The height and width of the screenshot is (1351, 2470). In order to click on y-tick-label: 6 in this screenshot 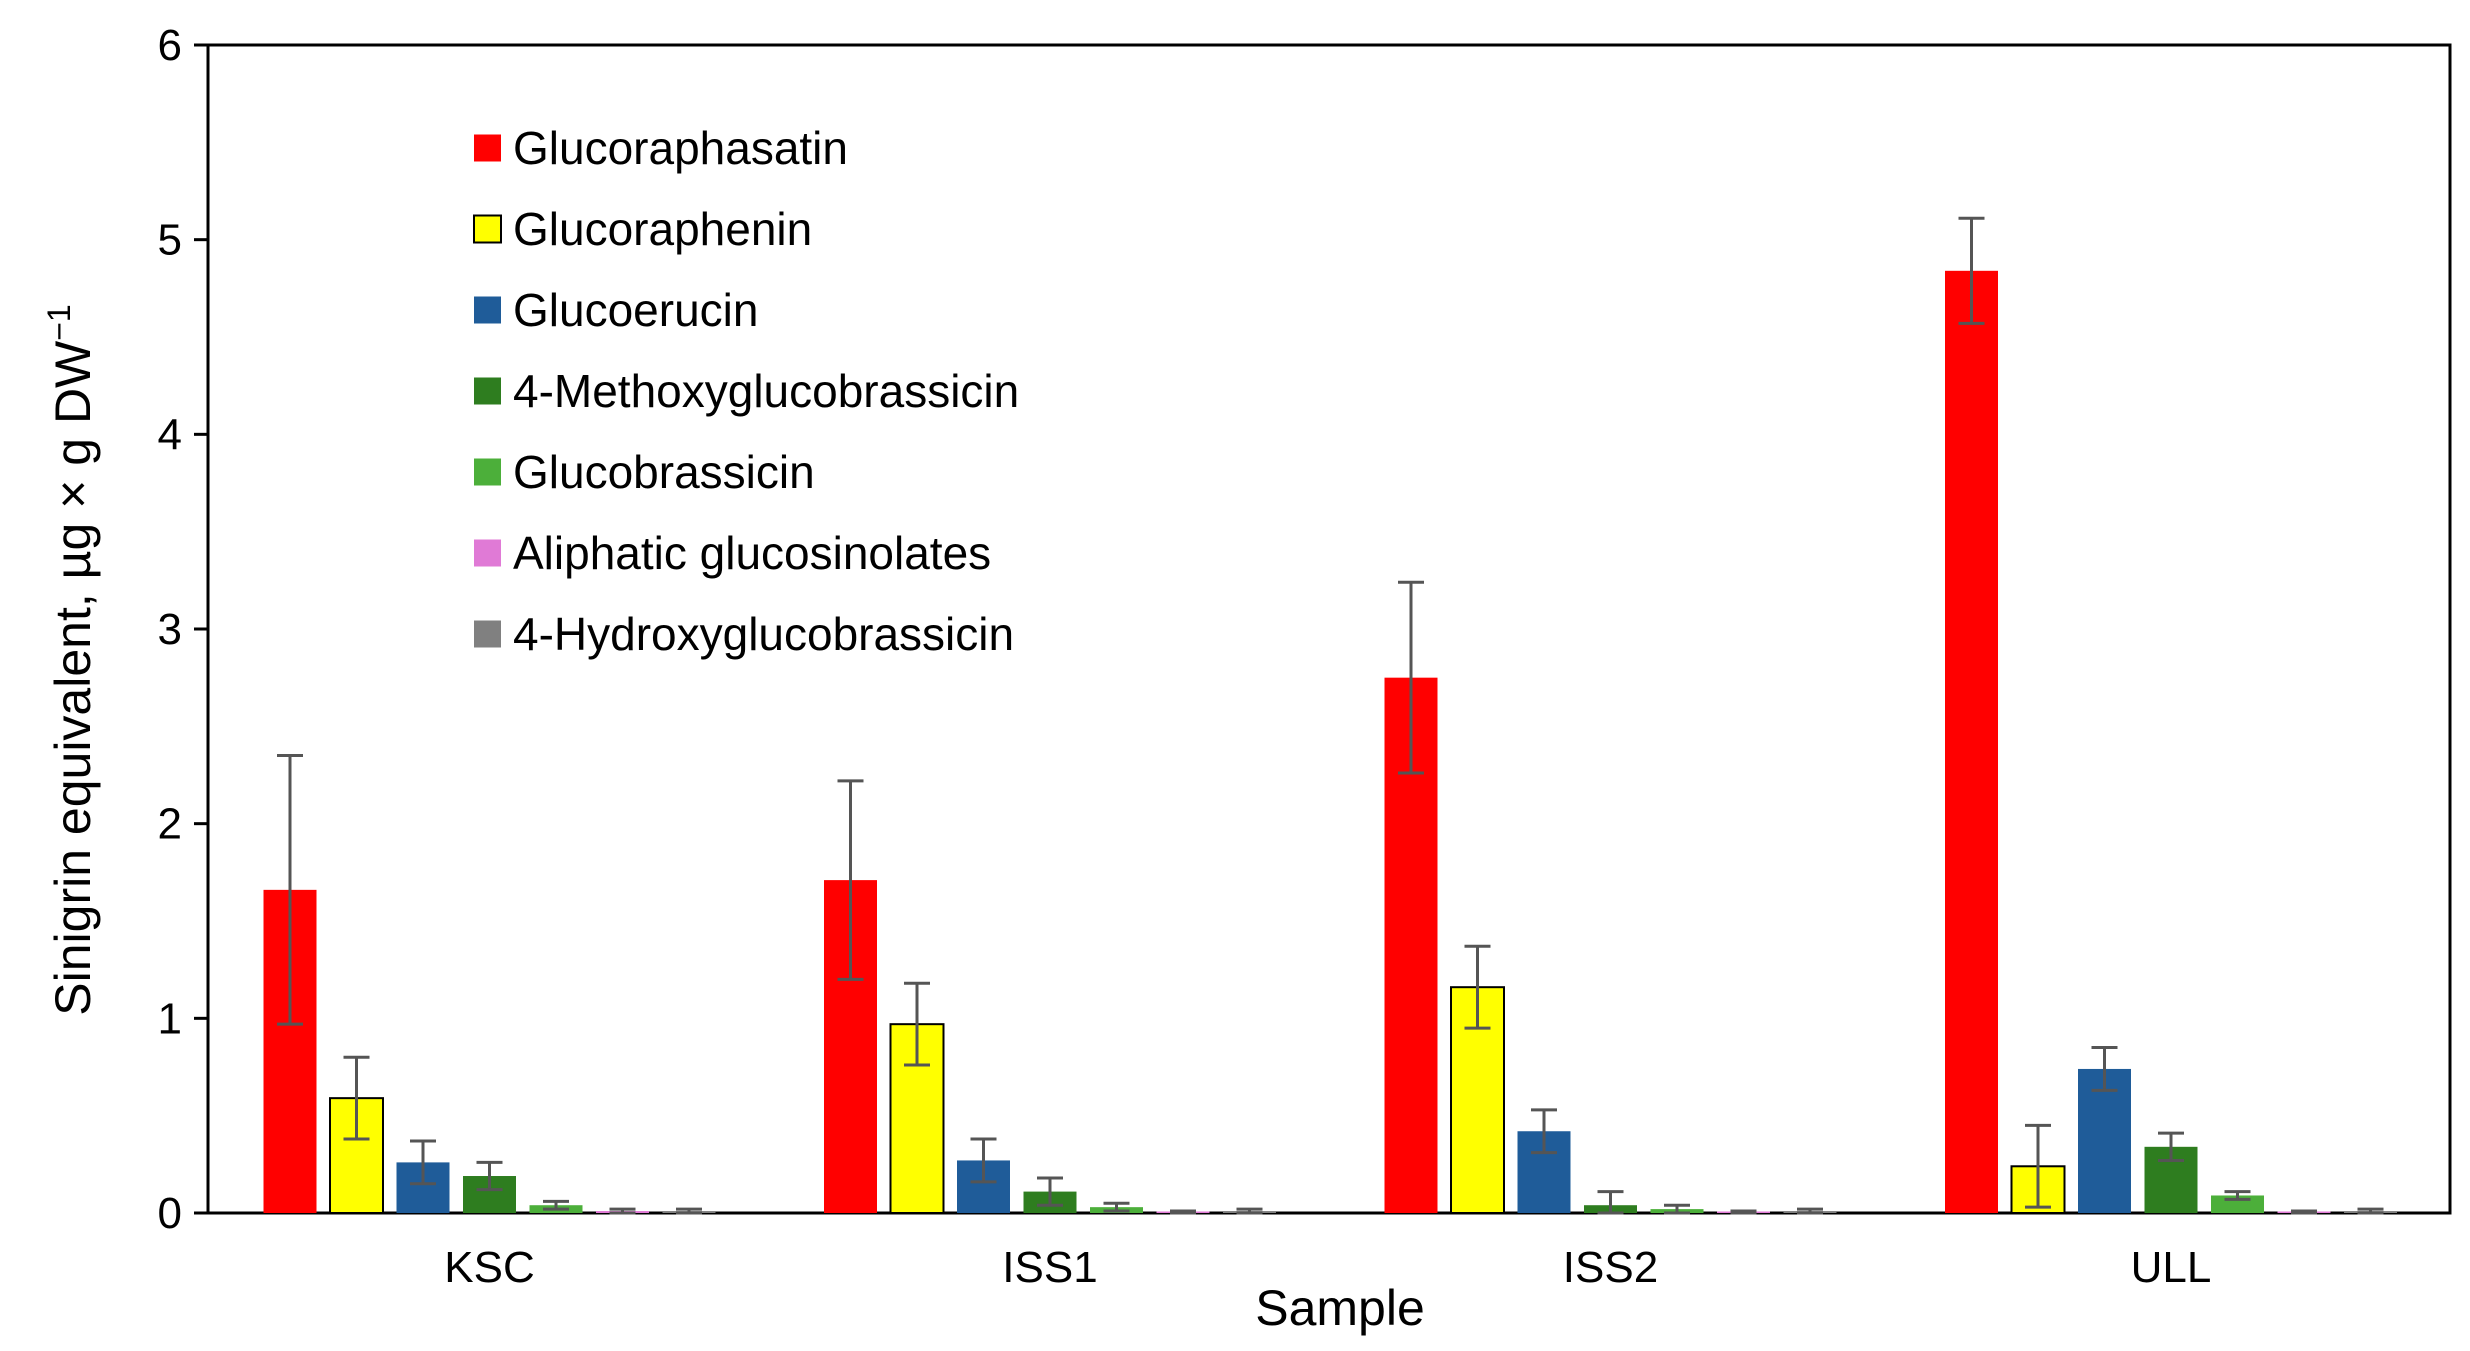, I will do `click(170, 45)`.